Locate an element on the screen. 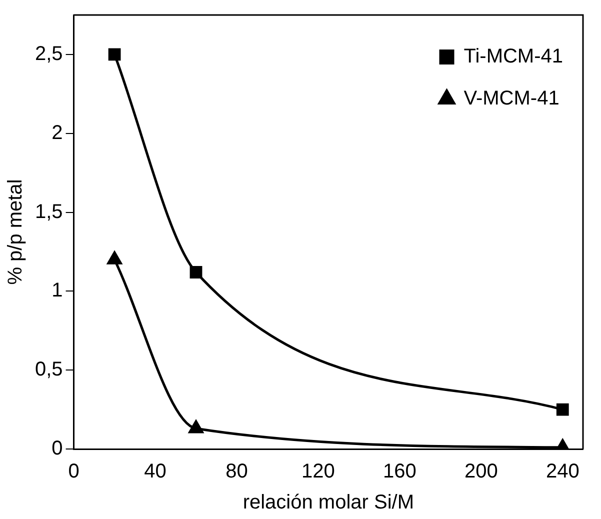 The height and width of the screenshot is (519, 601). x-tick-label: 160 is located at coordinates (399, 471).